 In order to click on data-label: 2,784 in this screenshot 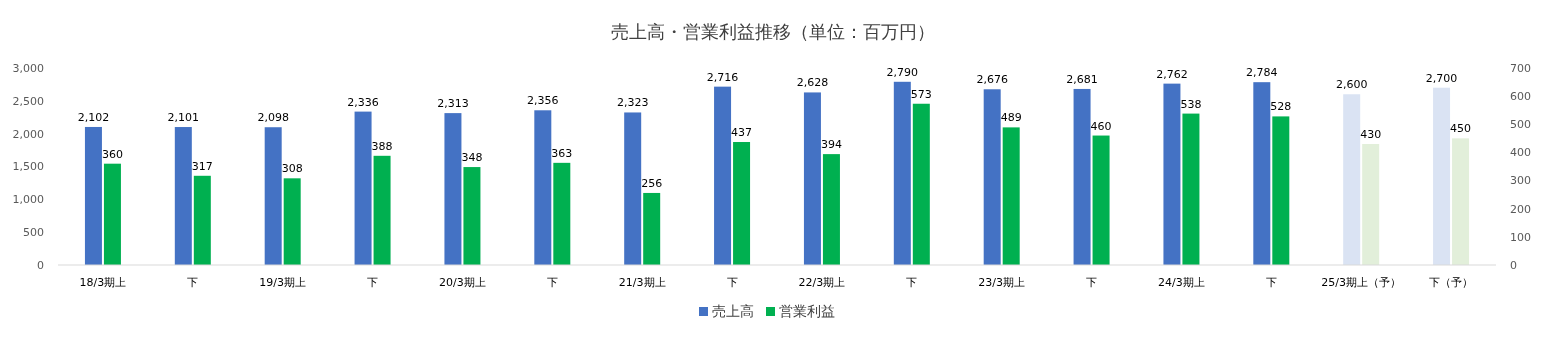, I will do `click(1262, 73)`.